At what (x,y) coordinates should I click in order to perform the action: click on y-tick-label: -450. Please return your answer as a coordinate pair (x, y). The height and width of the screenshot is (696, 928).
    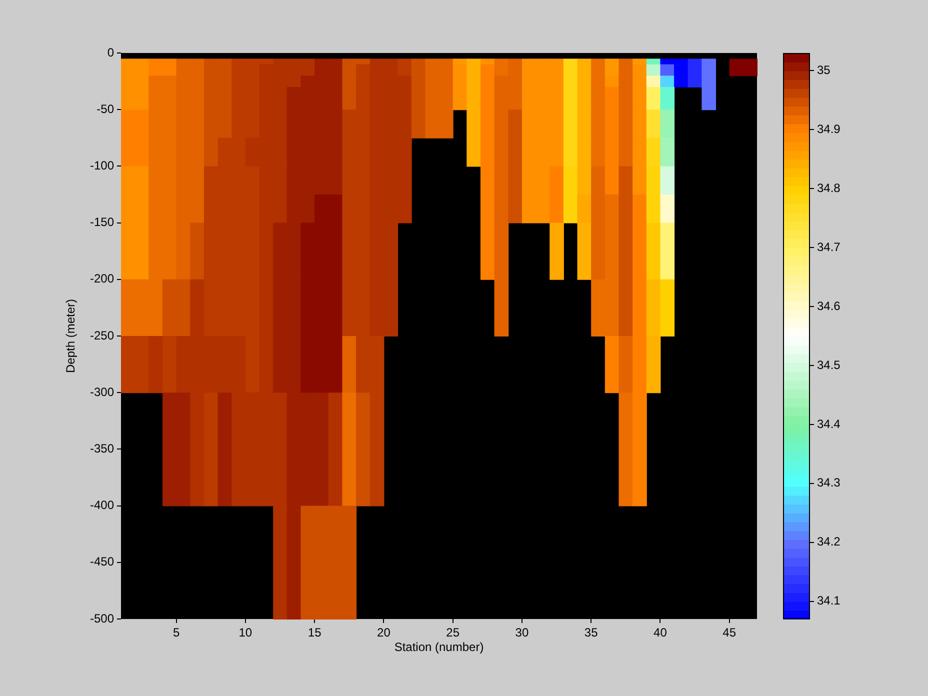
    Looking at the image, I should click on (102, 561).